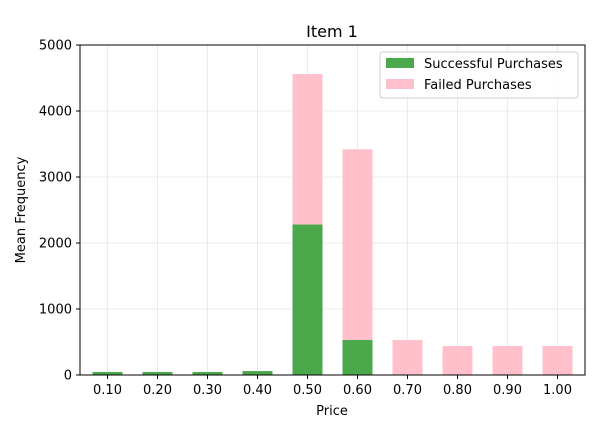 This screenshot has height=441, width=600. Describe the element at coordinates (557, 390) in the screenshot. I see `x-tick-label: 1.00` at that location.